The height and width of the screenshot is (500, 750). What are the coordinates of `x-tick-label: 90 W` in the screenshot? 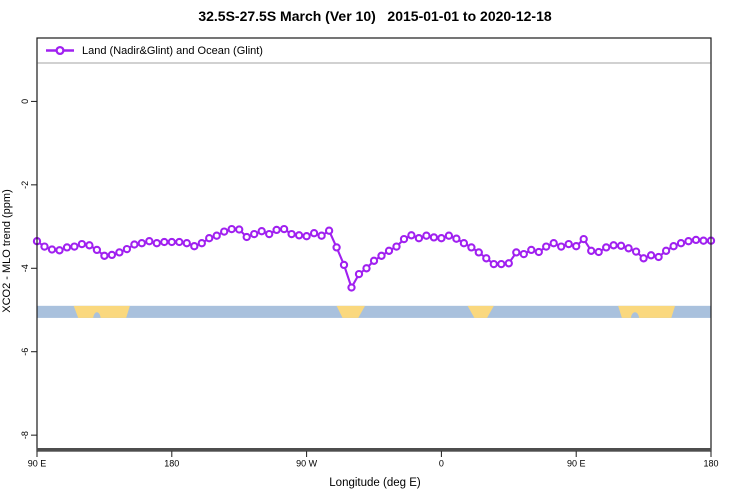 It's located at (307, 464).